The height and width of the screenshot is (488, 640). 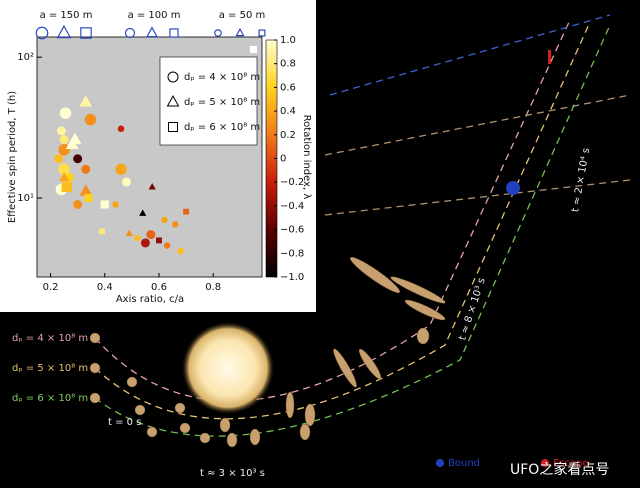 I want to click on colorbar-label: Rotation index, λ, so click(x=306, y=157).